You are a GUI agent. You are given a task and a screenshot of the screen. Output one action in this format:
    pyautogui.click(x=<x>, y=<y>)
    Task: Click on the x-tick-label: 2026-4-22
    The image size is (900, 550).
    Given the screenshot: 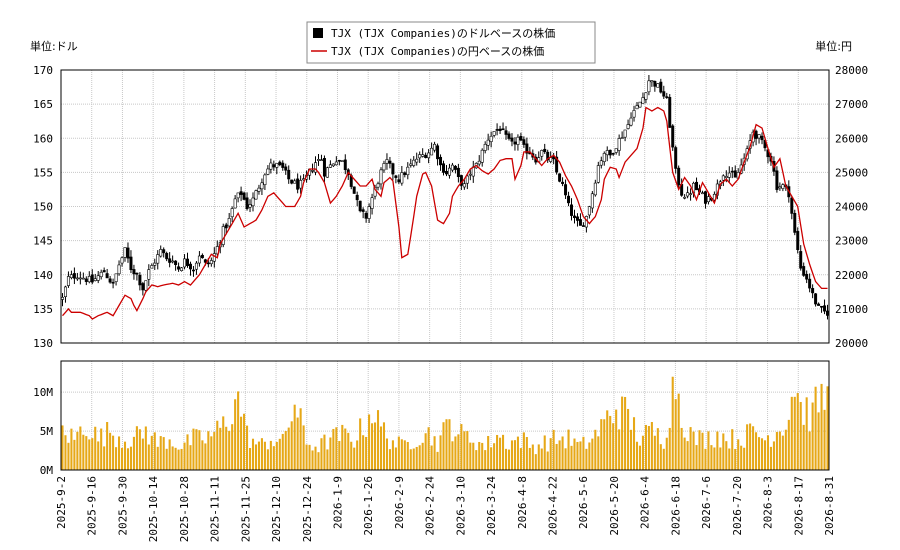 What is the action you would take?
    pyautogui.click(x=553, y=506)
    